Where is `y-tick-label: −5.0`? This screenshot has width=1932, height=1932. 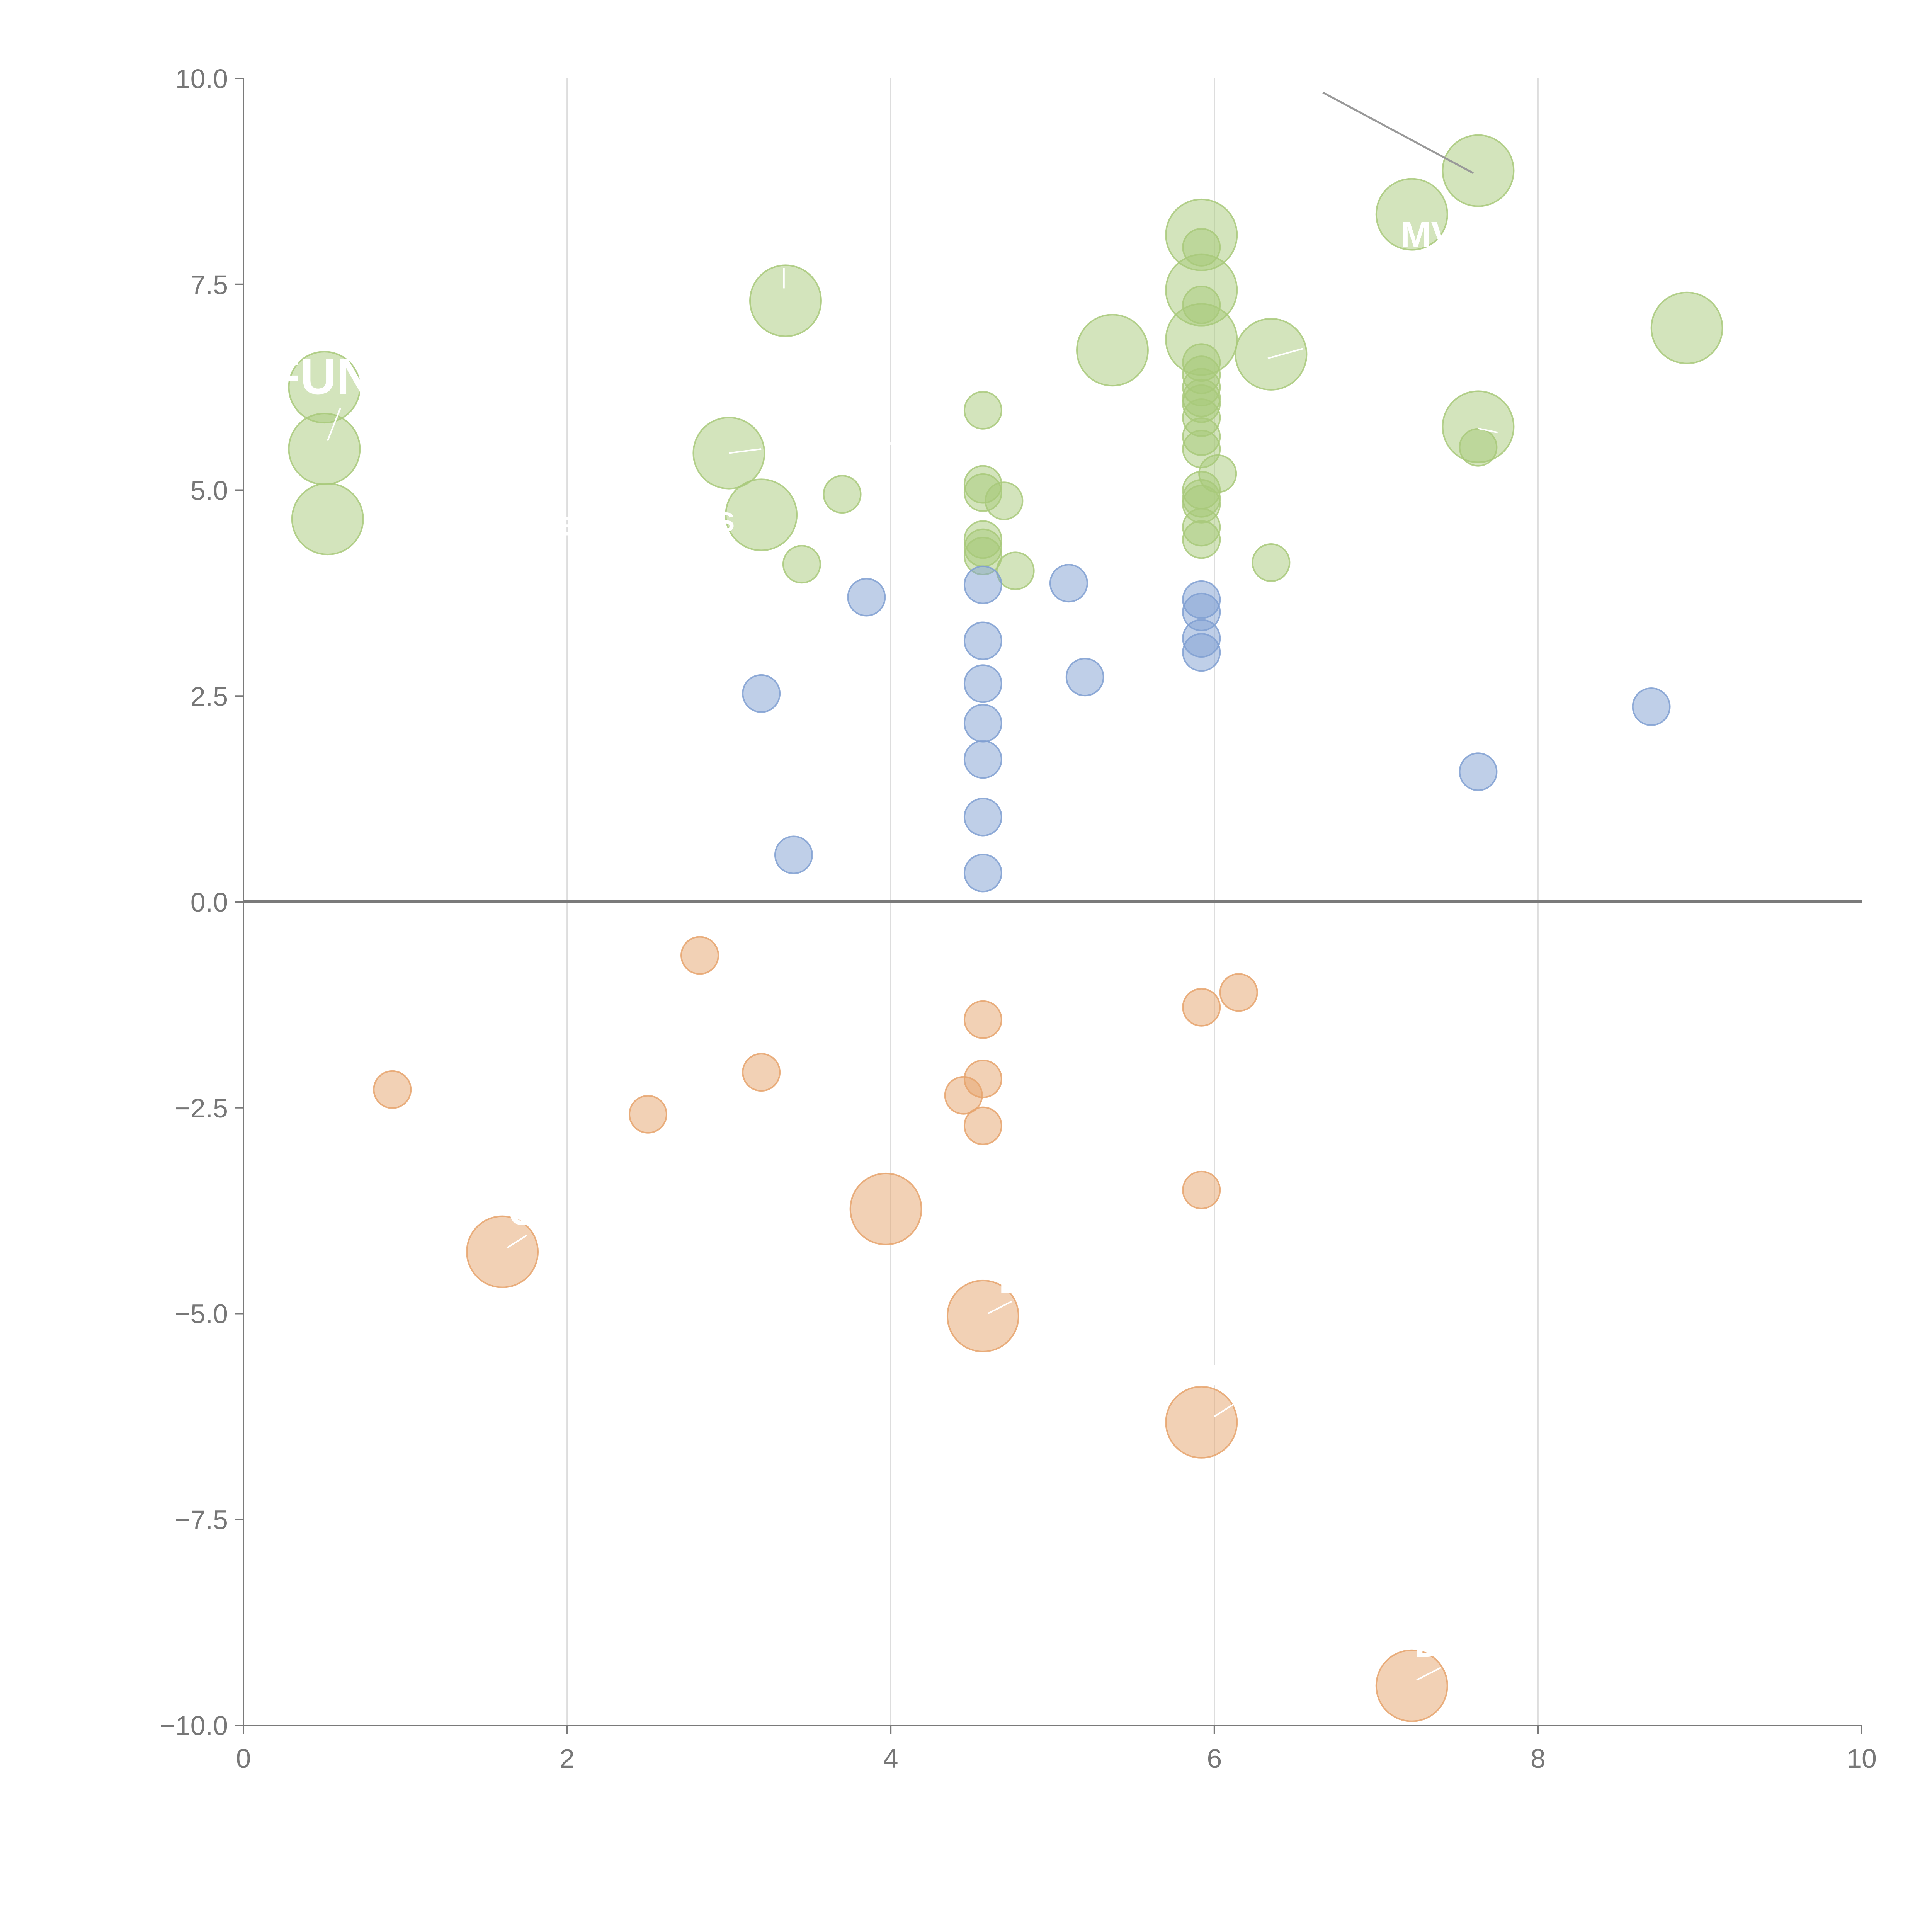
y-tick-label: −5.0 is located at coordinates (202, 1314).